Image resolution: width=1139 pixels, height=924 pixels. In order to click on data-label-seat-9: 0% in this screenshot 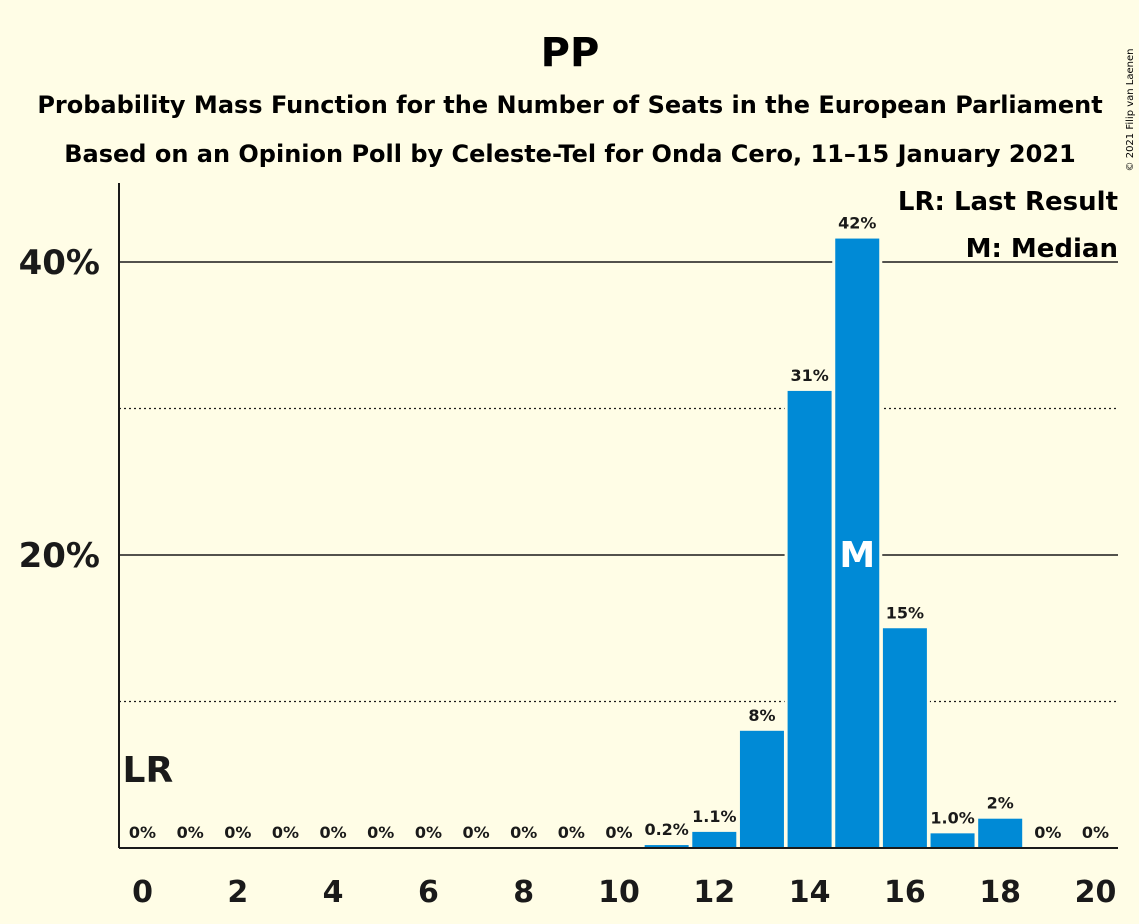, I will do `click(571, 832)`.